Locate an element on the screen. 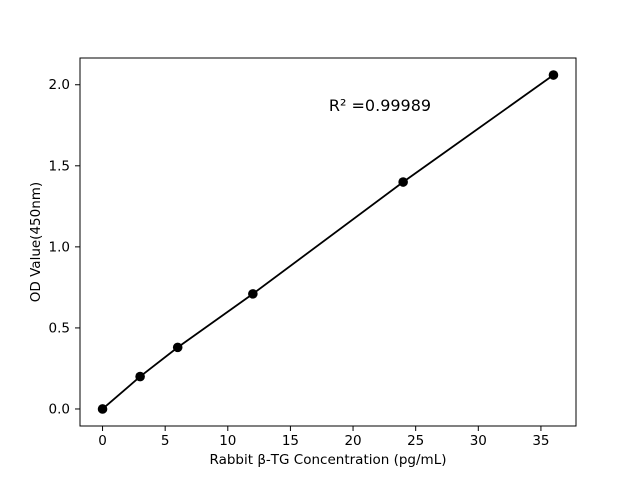  y-tick-label: 1.0 is located at coordinates (59, 247).